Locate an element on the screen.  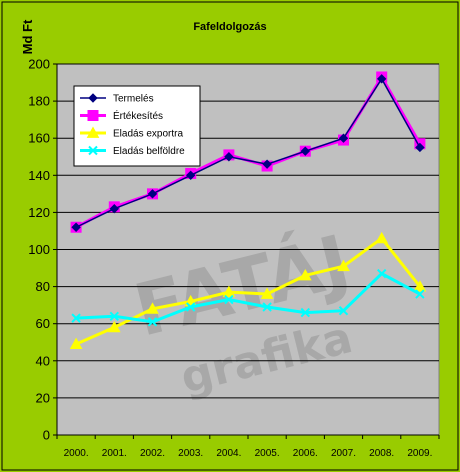
legend-label: Eladás belföldre is located at coordinates (149, 151).